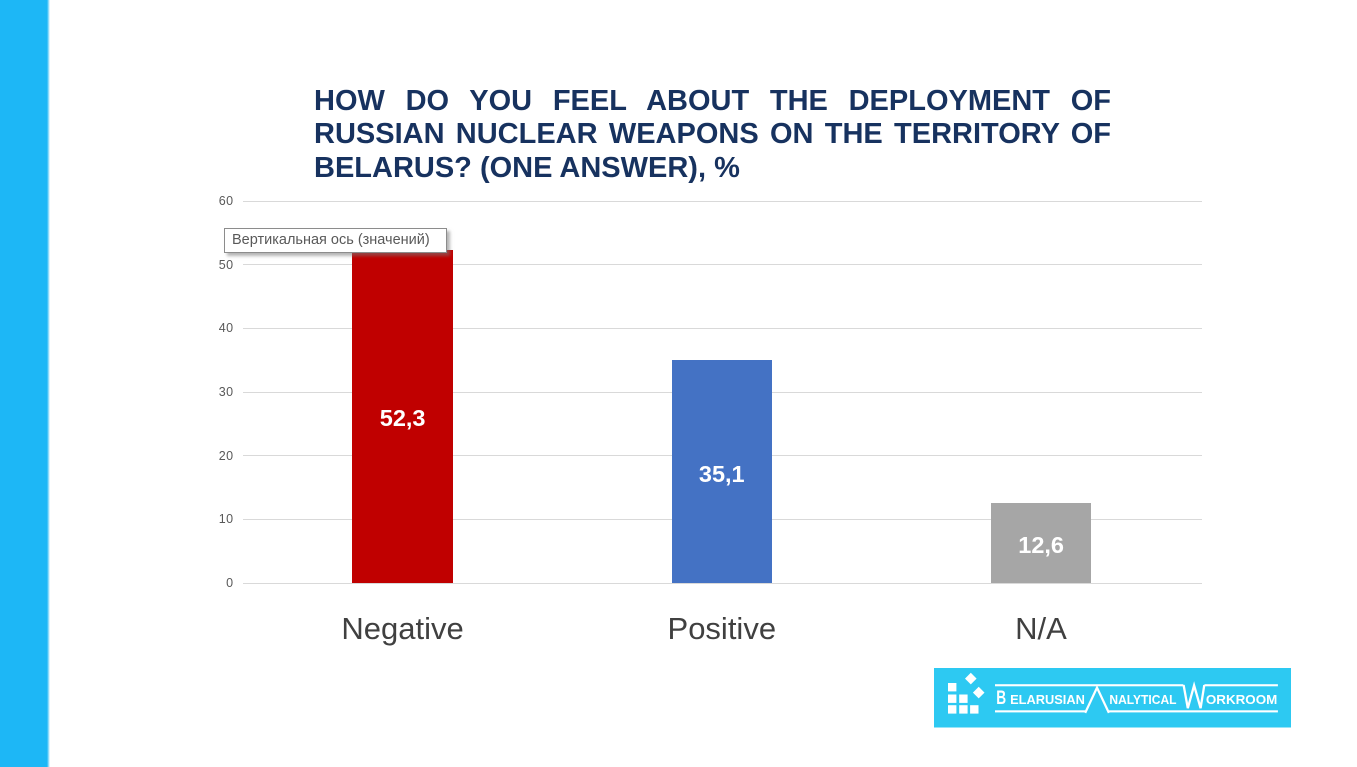 This screenshot has width=1357, height=767. What do you see at coordinates (1142, 699) in the screenshot?
I see `svg-text: NALYTICAL` at bounding box center [1142, 699].